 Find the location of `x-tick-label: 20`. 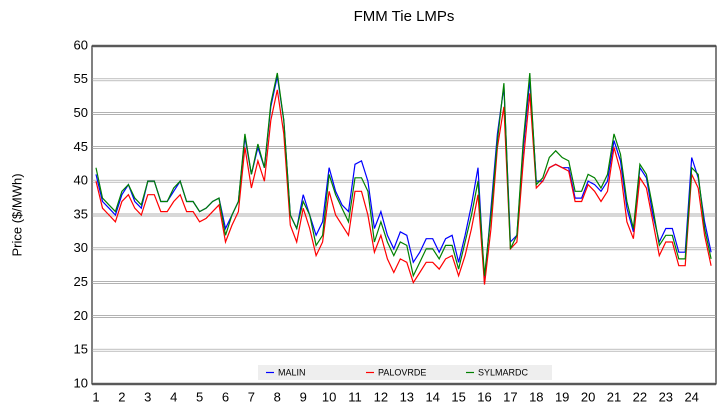

x-tick-label: 20 is located at coordinates (588, 396).